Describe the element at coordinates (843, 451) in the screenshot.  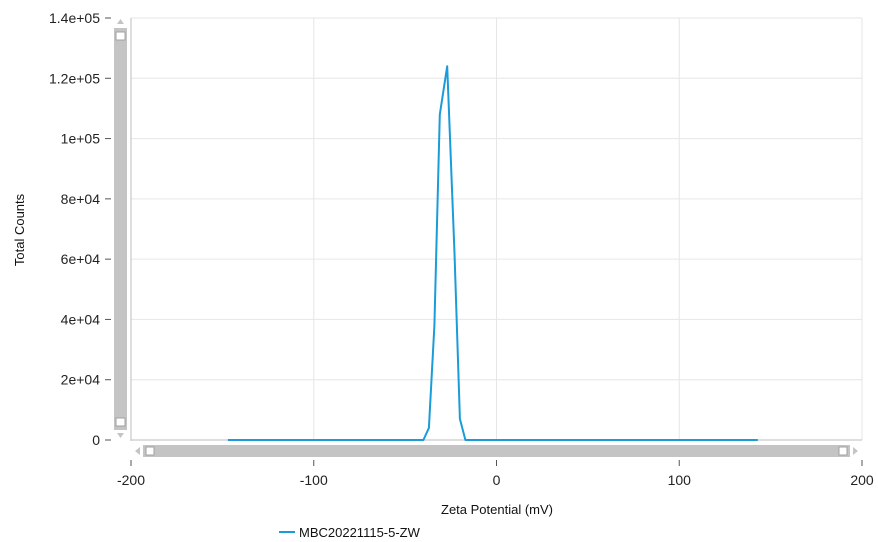
I see `horizontal-scroll-right-handle` at that location.